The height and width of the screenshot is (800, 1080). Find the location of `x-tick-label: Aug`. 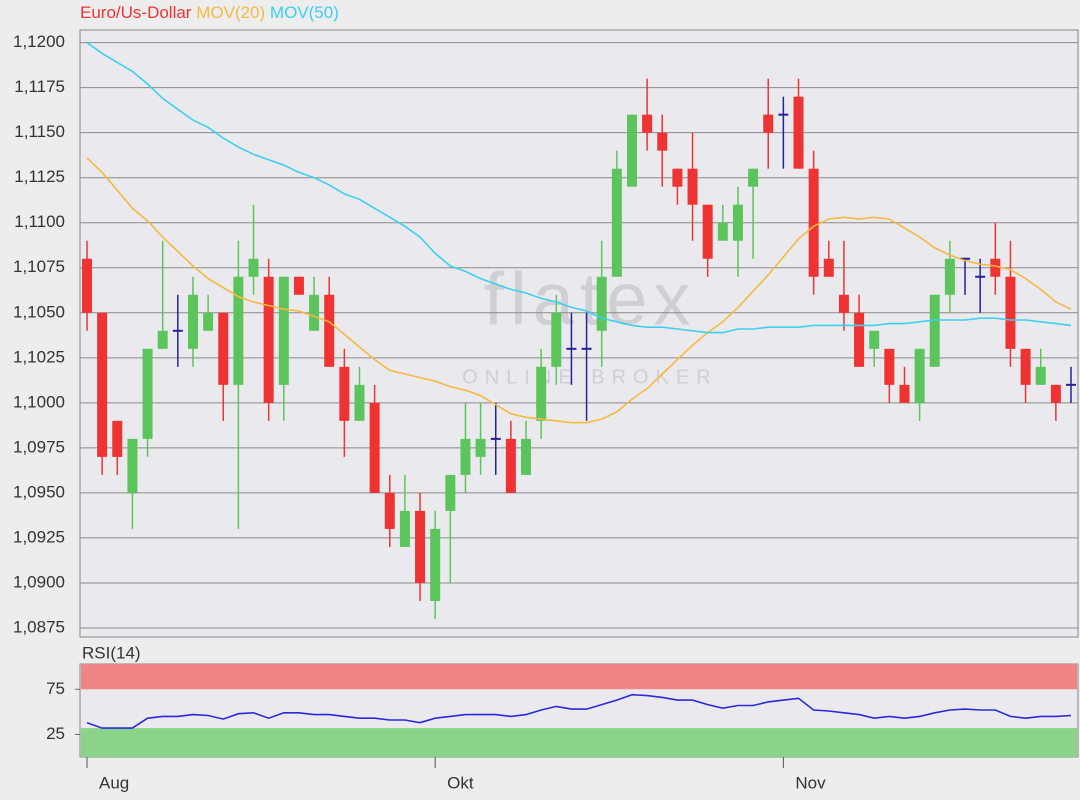

x-tick-label: Aug is located at coordinates (114, 782).